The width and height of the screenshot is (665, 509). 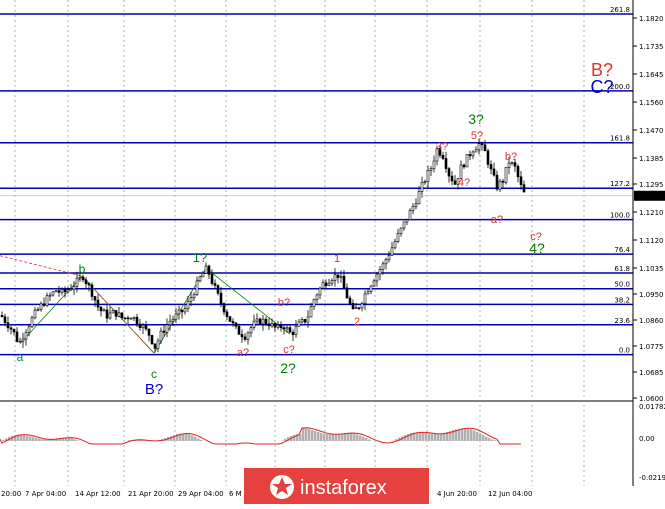 What do you see at coordinates (651, 103) in the screenshot?
I see `price-tick-label: 1.1560` at bounding box center [651, 103].